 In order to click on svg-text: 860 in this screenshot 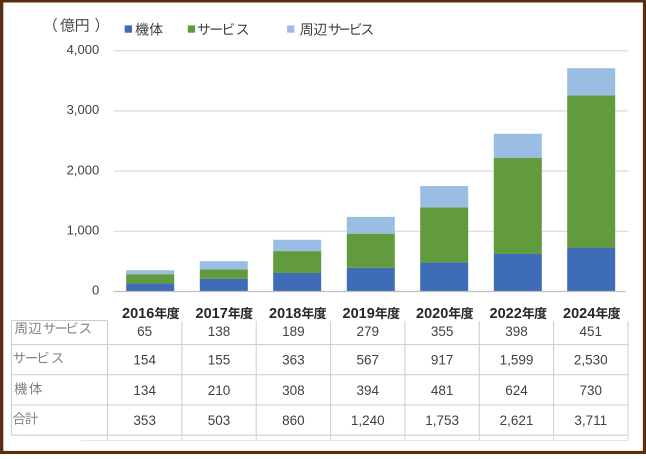, I will do `click(293, 420)`.